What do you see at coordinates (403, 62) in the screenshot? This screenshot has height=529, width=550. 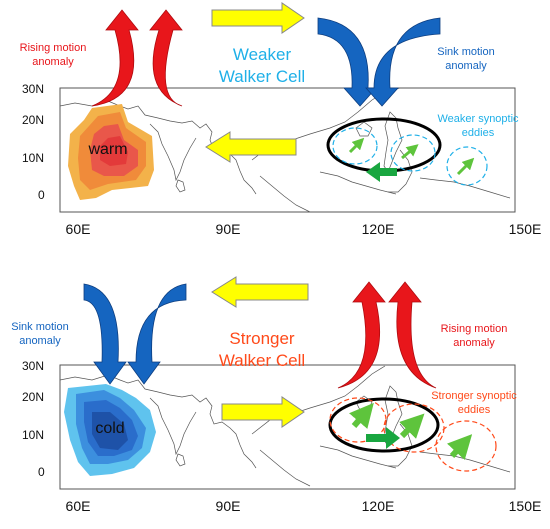 I see `sinking-arrow-right-top` at bounding box center [403, 62].